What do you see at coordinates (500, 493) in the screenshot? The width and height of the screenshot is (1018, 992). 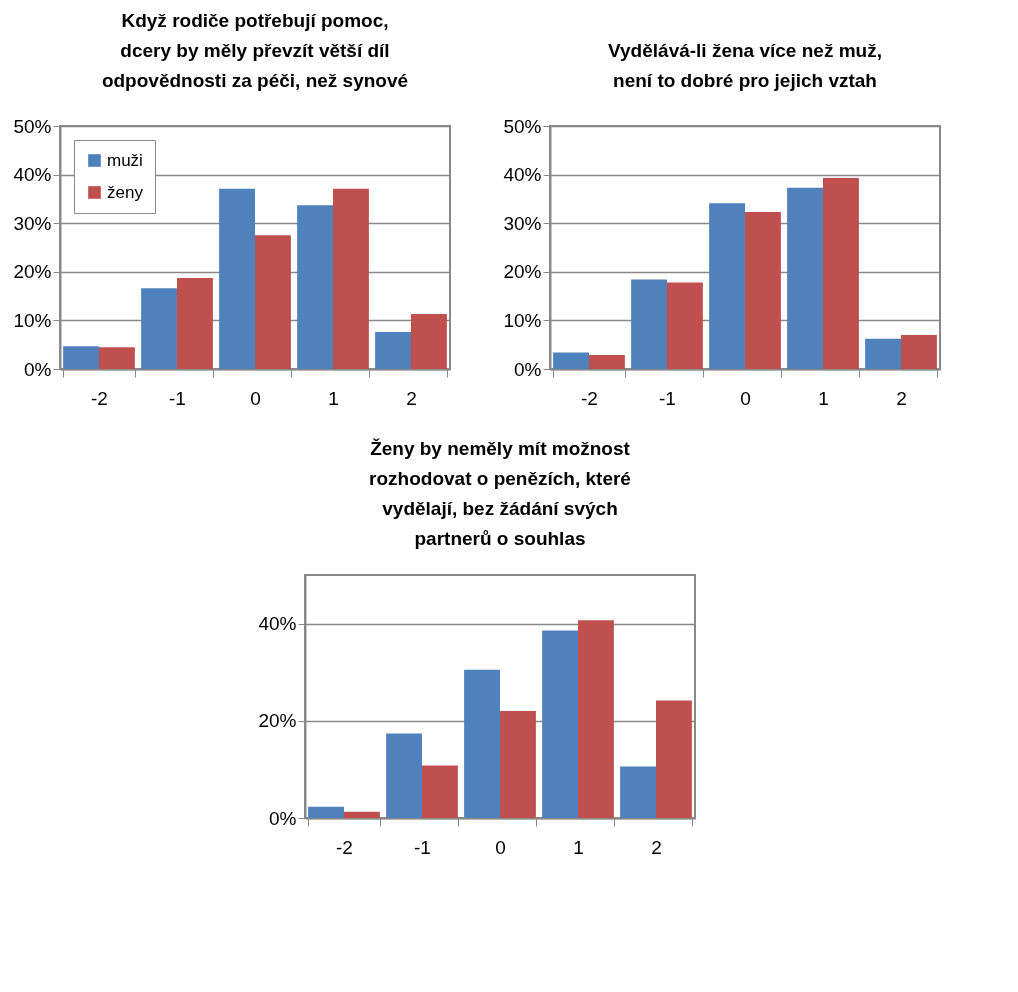 I see `chart-title: Ženy by neměly mít možnost rozhodovat o penězích, které vydělají, bez žádání svých partnerů o souhlas` at bounding box center [500, 493].